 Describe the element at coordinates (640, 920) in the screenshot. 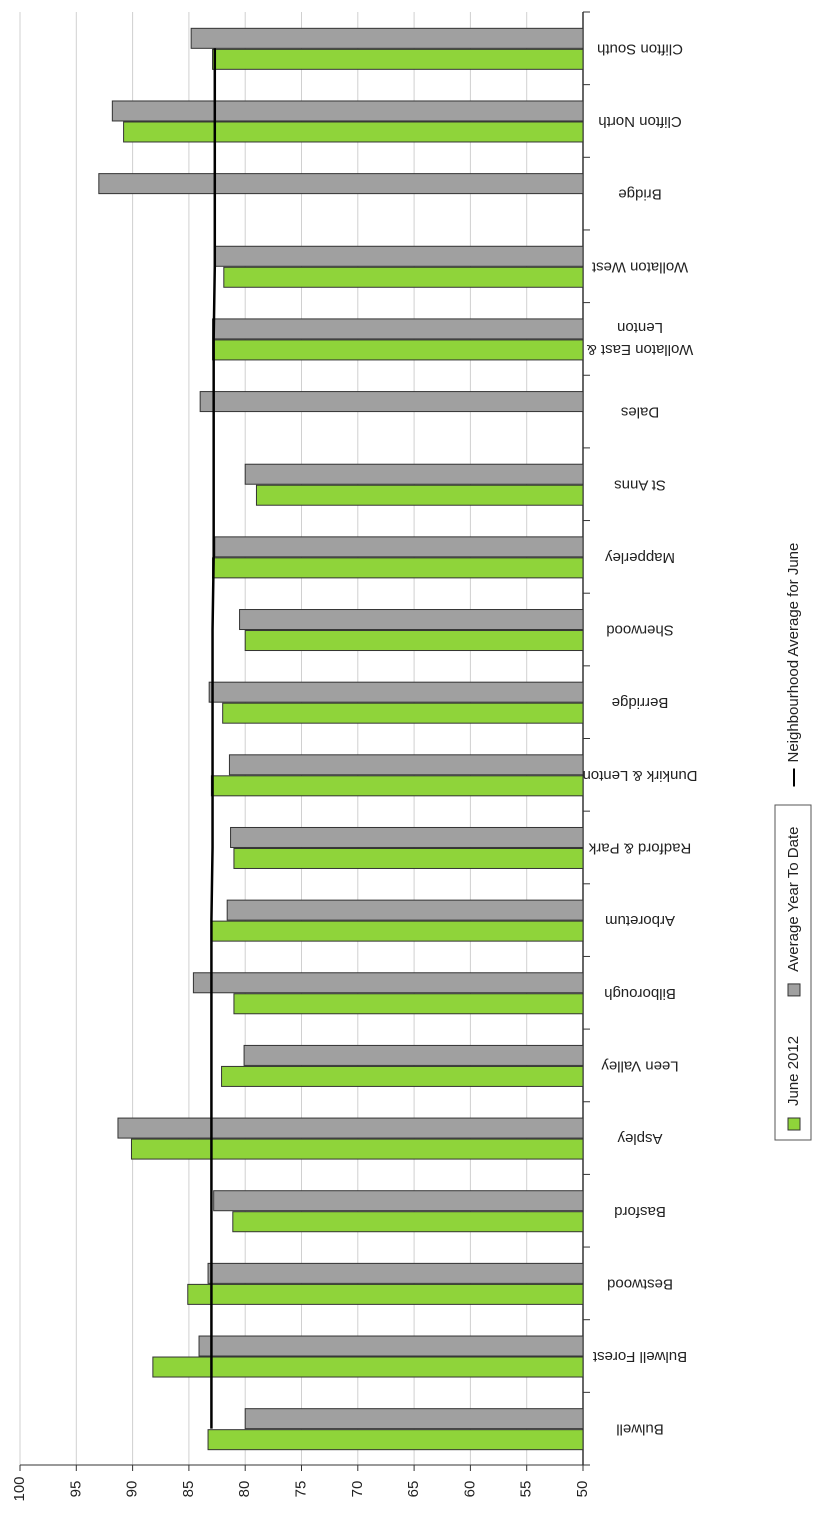

I see `x-tick-label: Arboretum` at that location.